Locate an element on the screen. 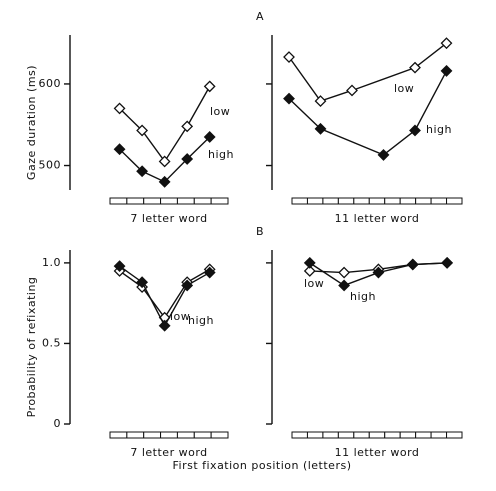  y-tick-label: 500 is located at coordinates (50, 165).